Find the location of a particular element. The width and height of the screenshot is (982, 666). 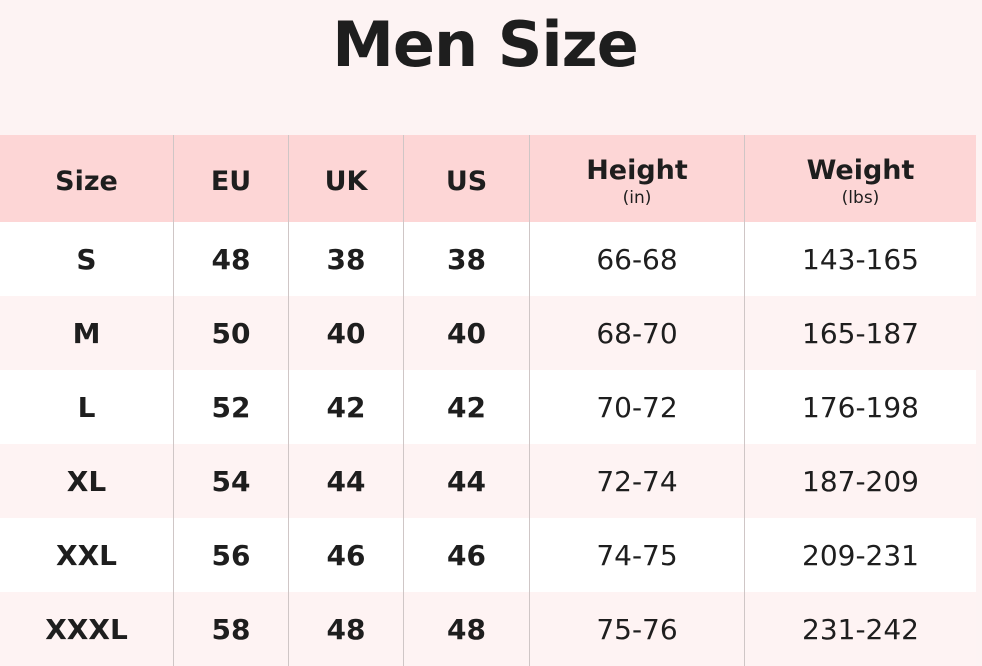

table-row: L 52 42 42 70-72 176-198 is located at coordinates (488, 407).